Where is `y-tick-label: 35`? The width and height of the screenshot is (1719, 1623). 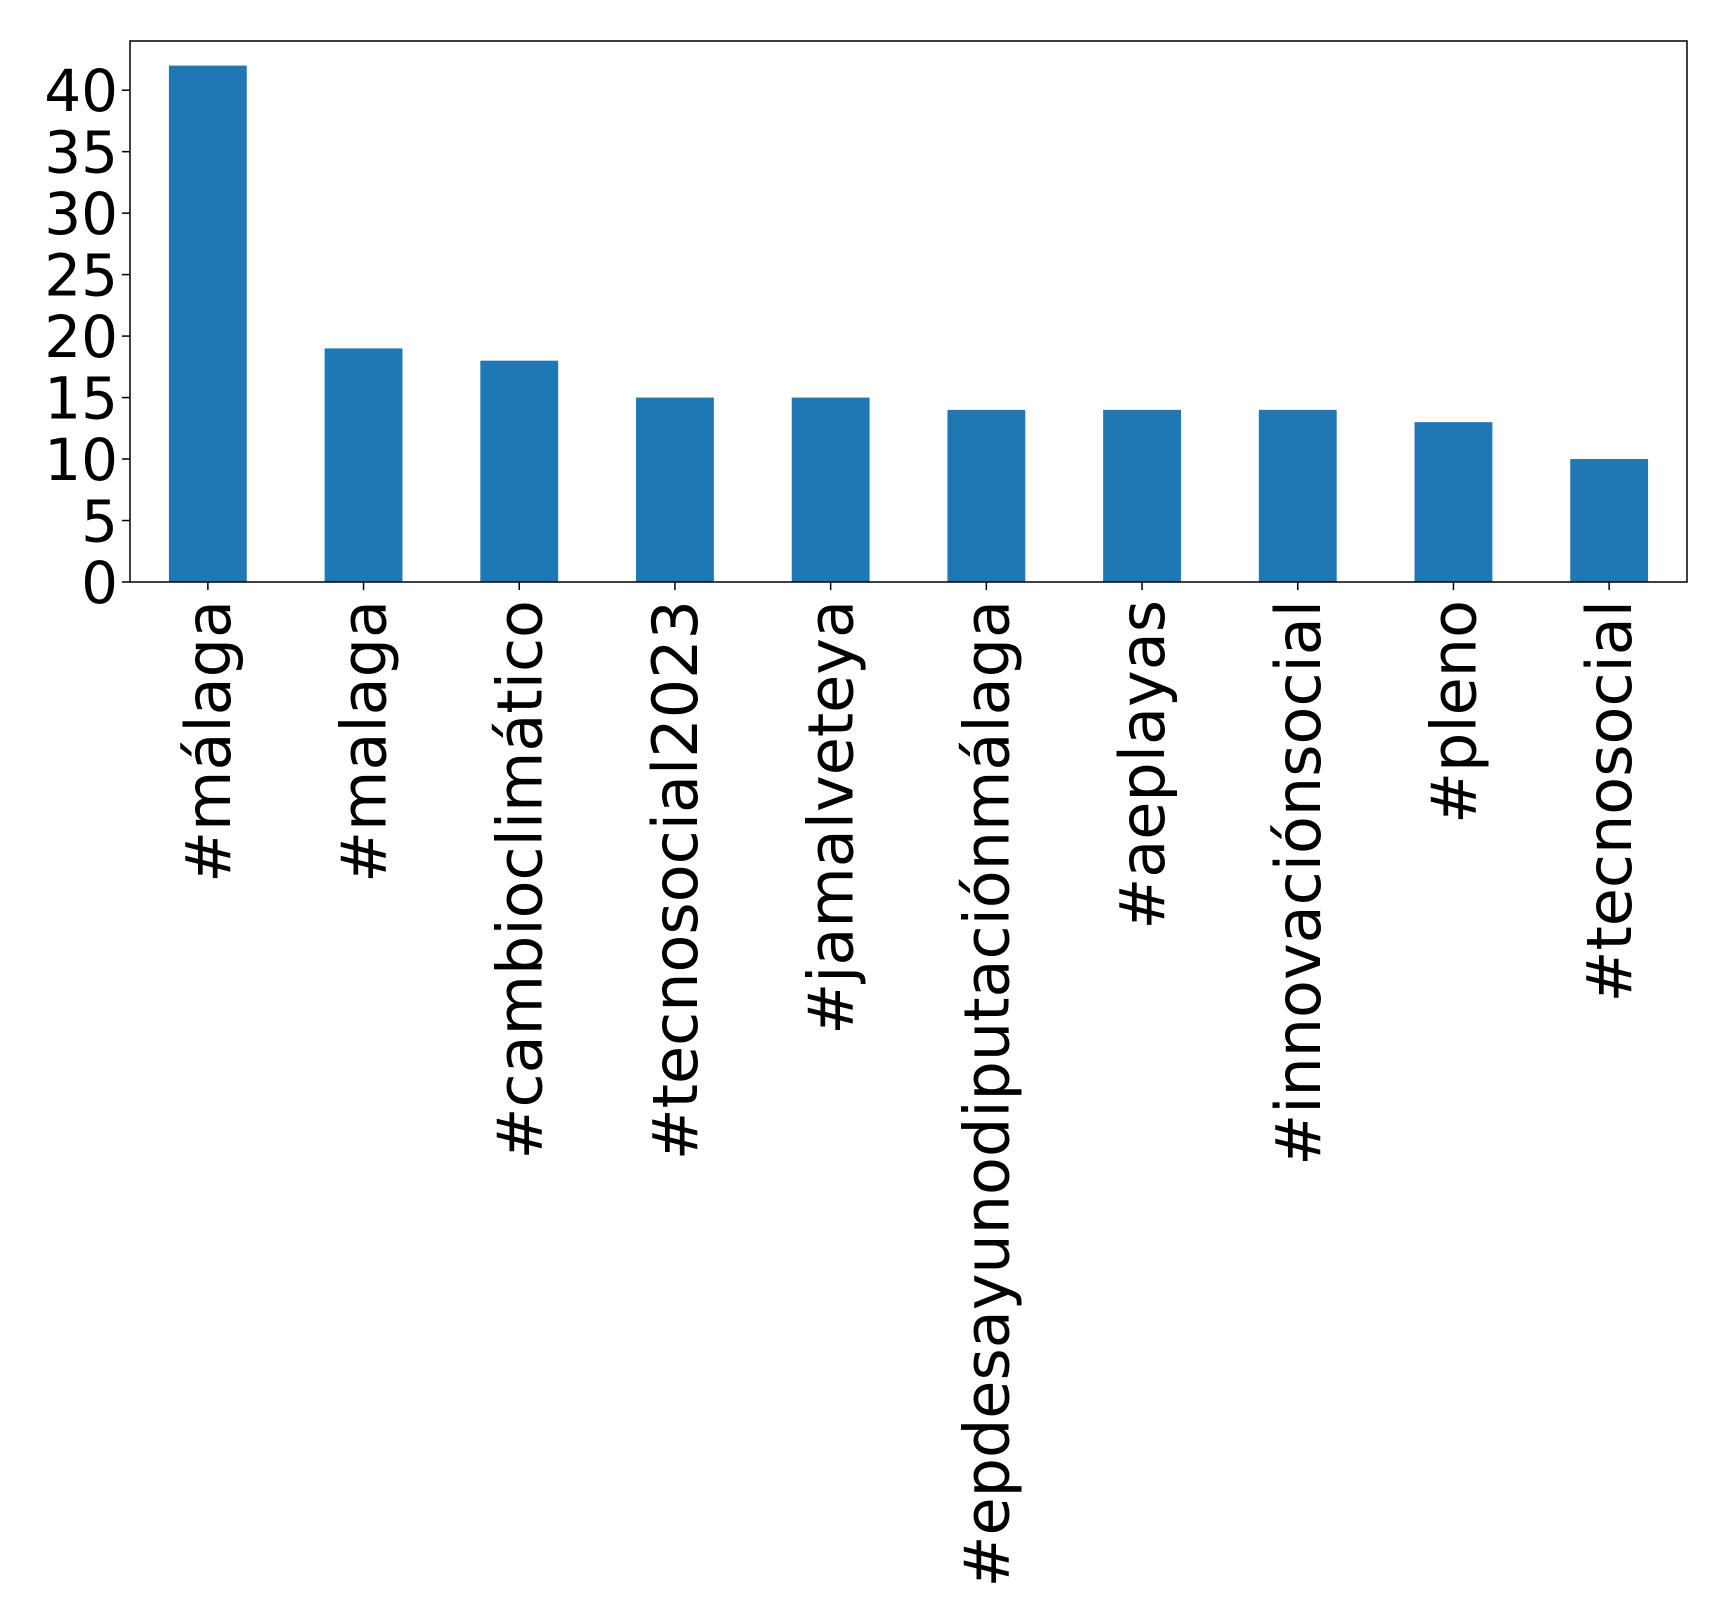
y-tick-label: 35 is located at coordinates (81, 153).